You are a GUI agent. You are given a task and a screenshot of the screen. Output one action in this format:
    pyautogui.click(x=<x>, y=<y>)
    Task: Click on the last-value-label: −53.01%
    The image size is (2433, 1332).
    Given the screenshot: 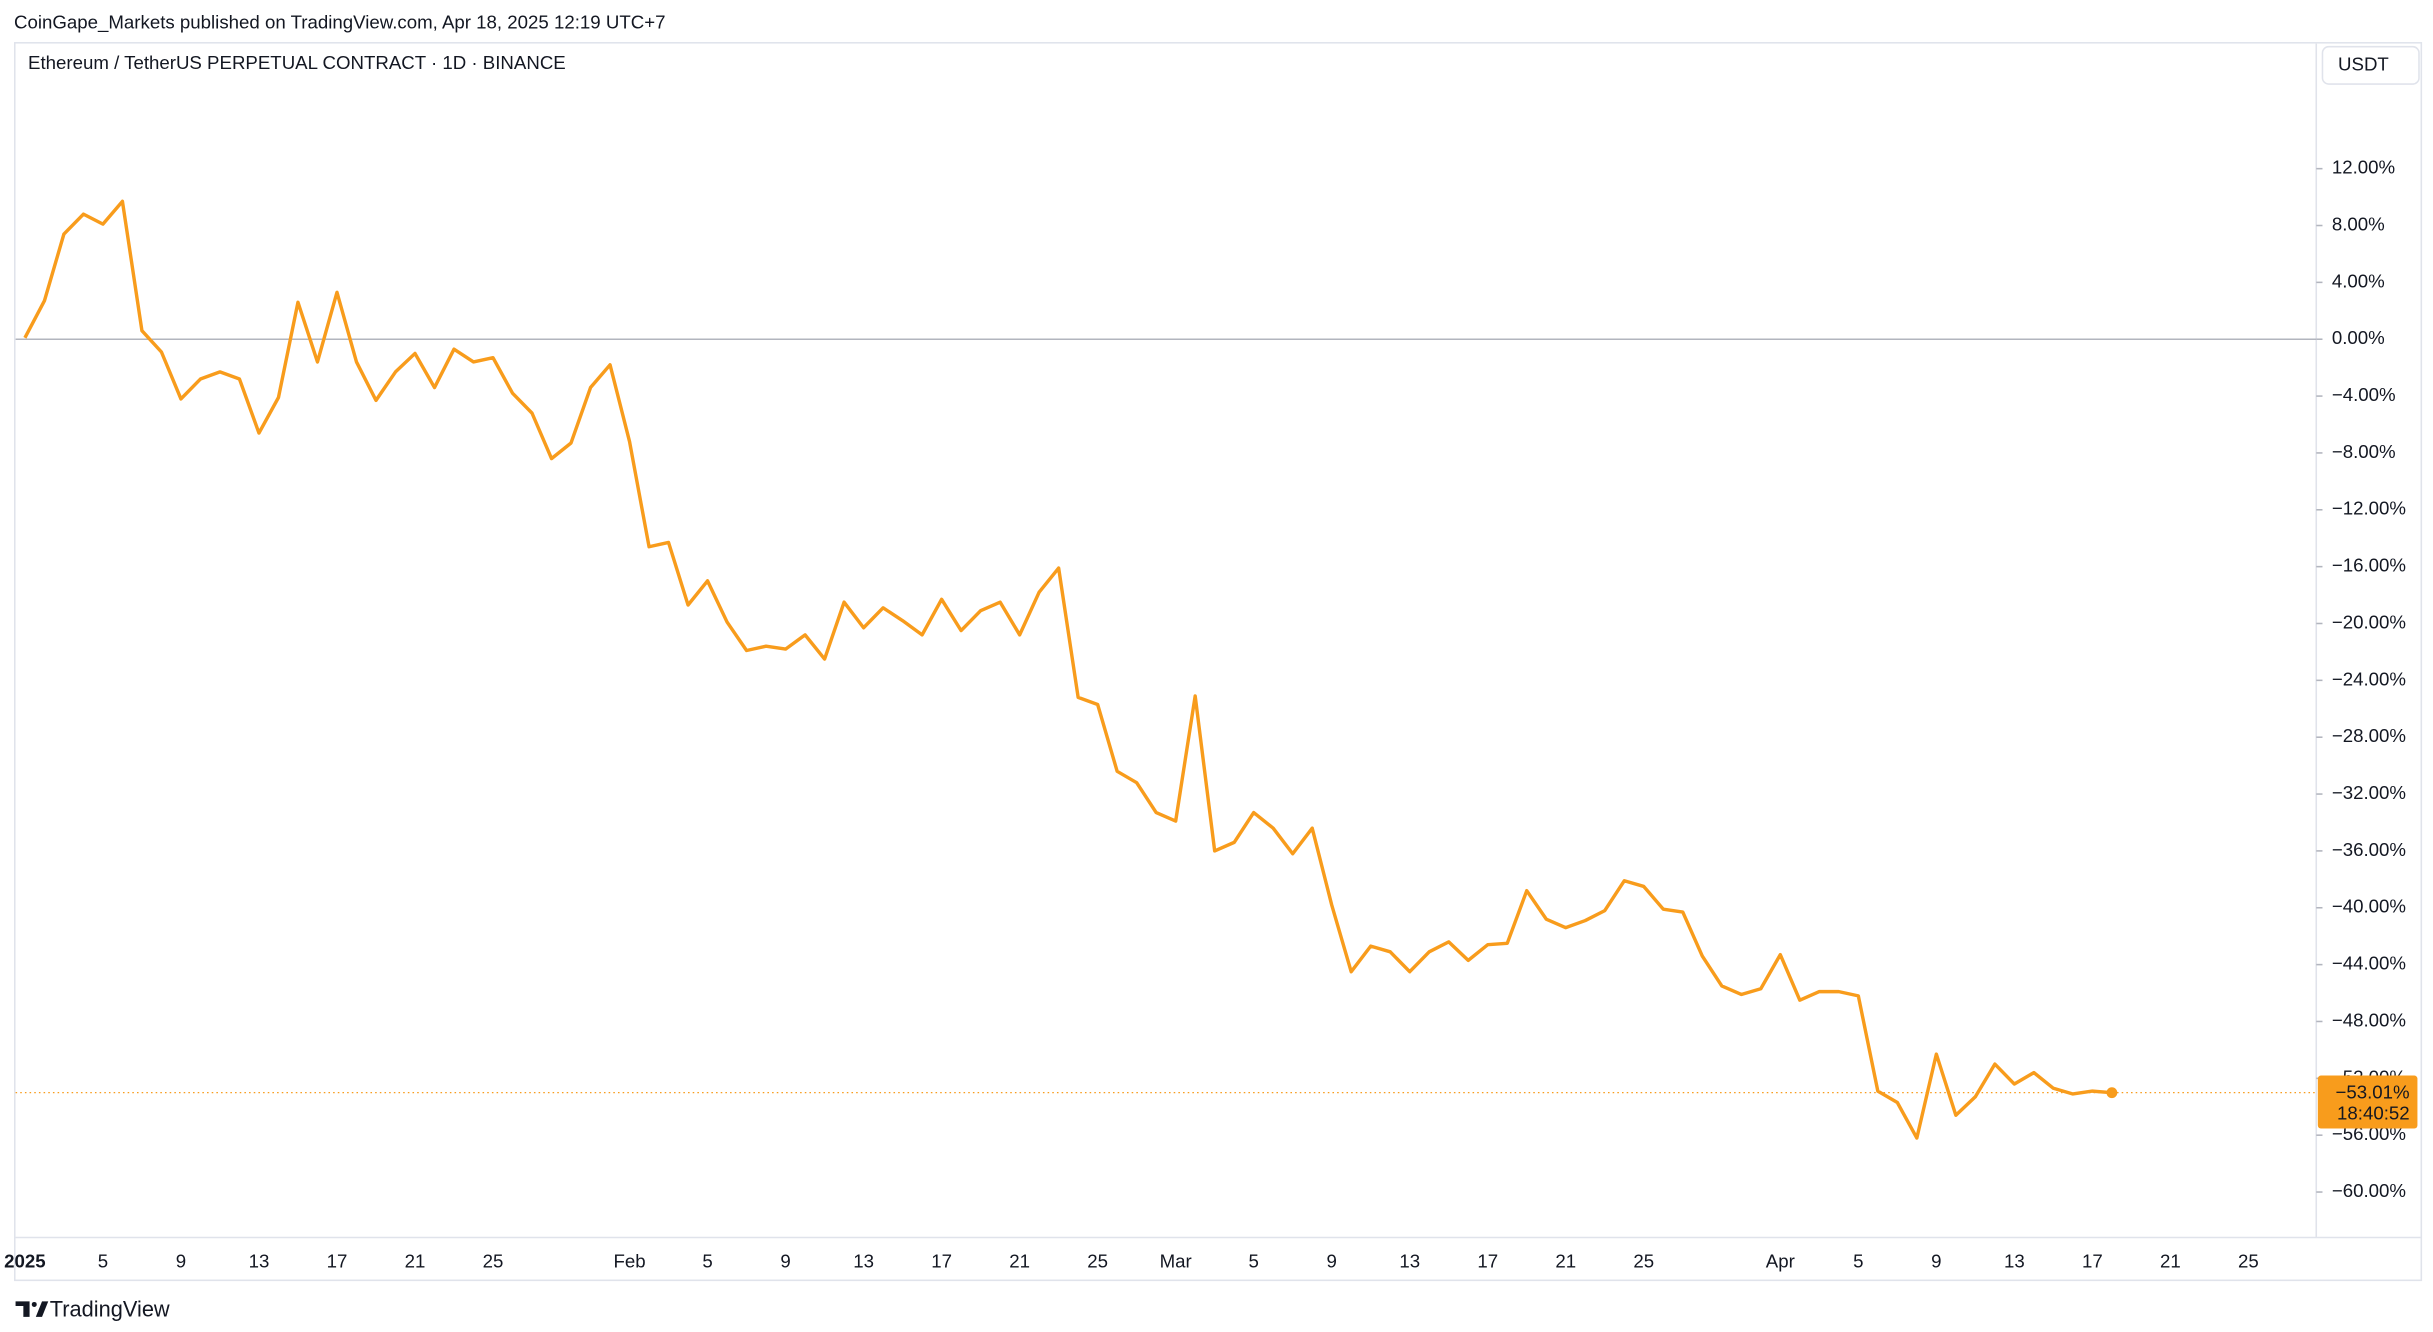 What is the action you would take?
    pyautogui.click(x=2372, y=1091)
    